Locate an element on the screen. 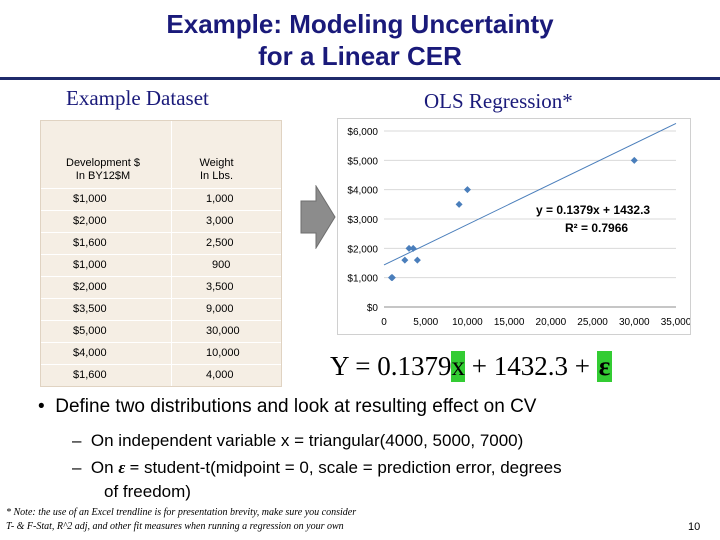 This screenshot has height=540, width=720. table-cell-weight: 1,000 is located at coordinates (220, 199).